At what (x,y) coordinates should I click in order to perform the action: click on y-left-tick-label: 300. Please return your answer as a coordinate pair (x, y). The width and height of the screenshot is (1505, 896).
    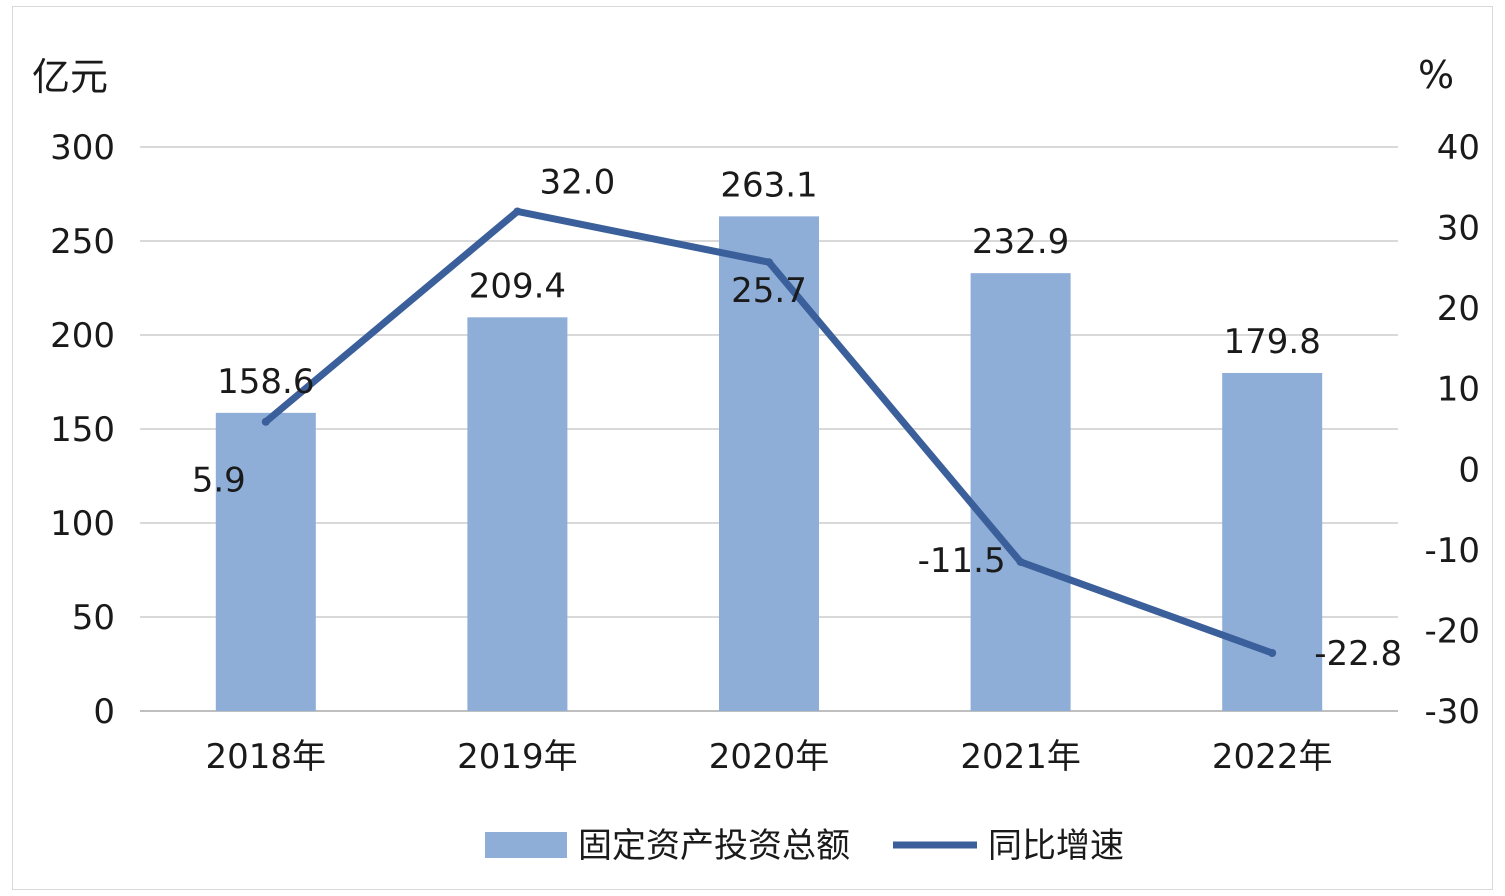
    Looking at the image, I should click on (82, 148).